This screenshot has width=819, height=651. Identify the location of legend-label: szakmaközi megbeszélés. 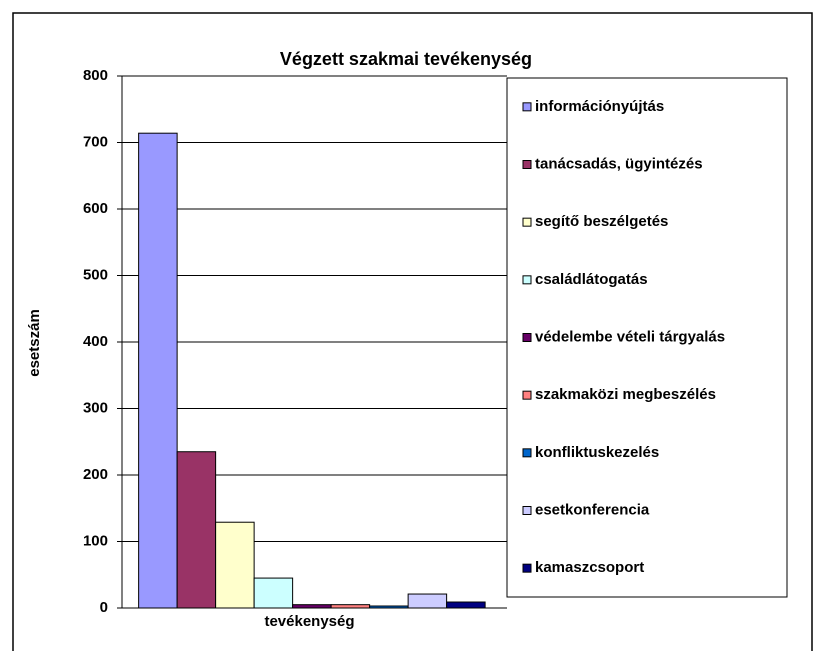
(625, 394).